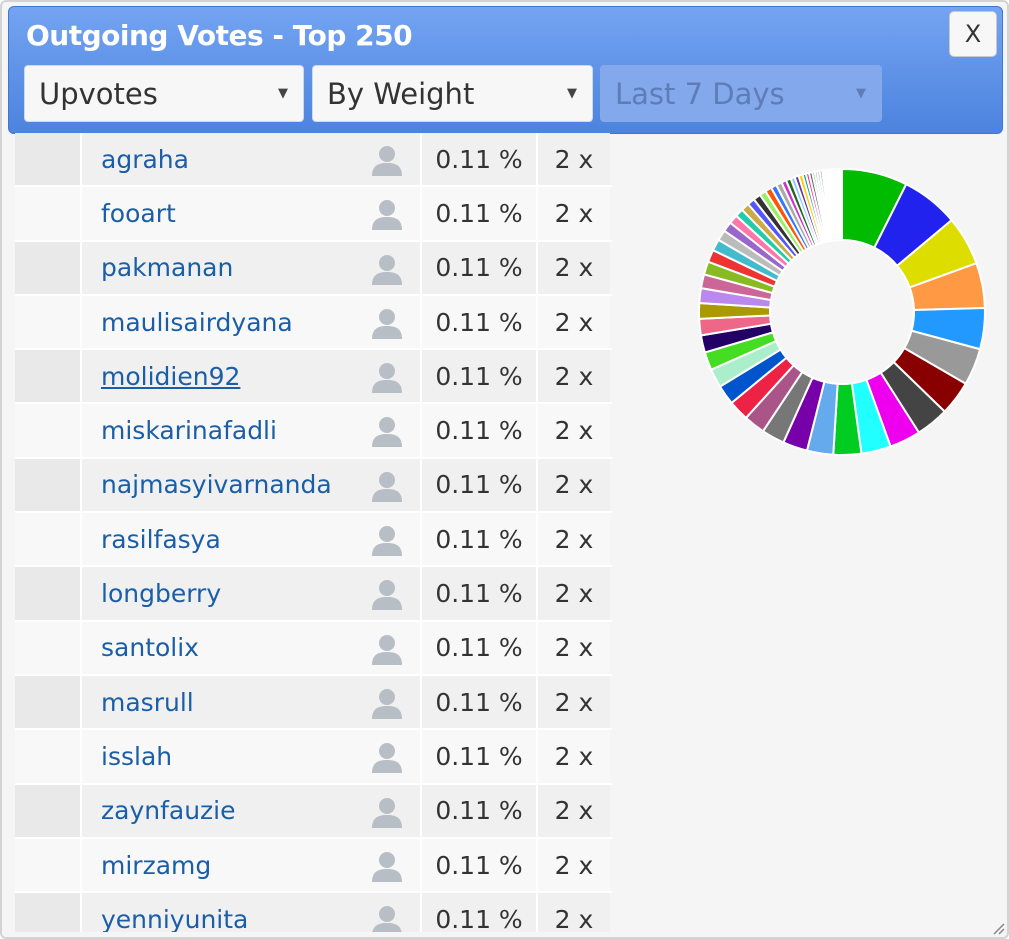 The height and width of the screenshot is (939, 1009). I want to click on user-name: fooart, so click(138, 213).